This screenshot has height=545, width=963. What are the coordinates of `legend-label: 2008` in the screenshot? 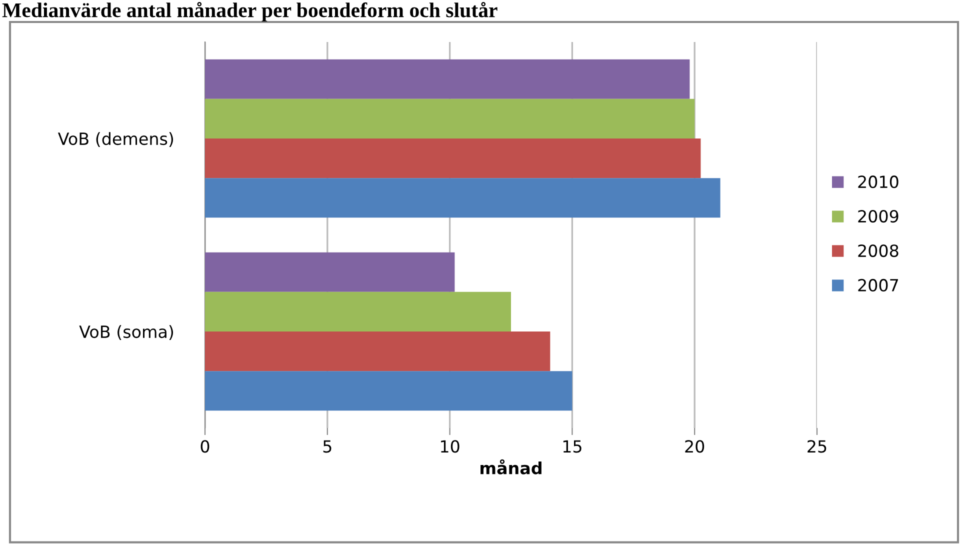 It's located at (878, 251).